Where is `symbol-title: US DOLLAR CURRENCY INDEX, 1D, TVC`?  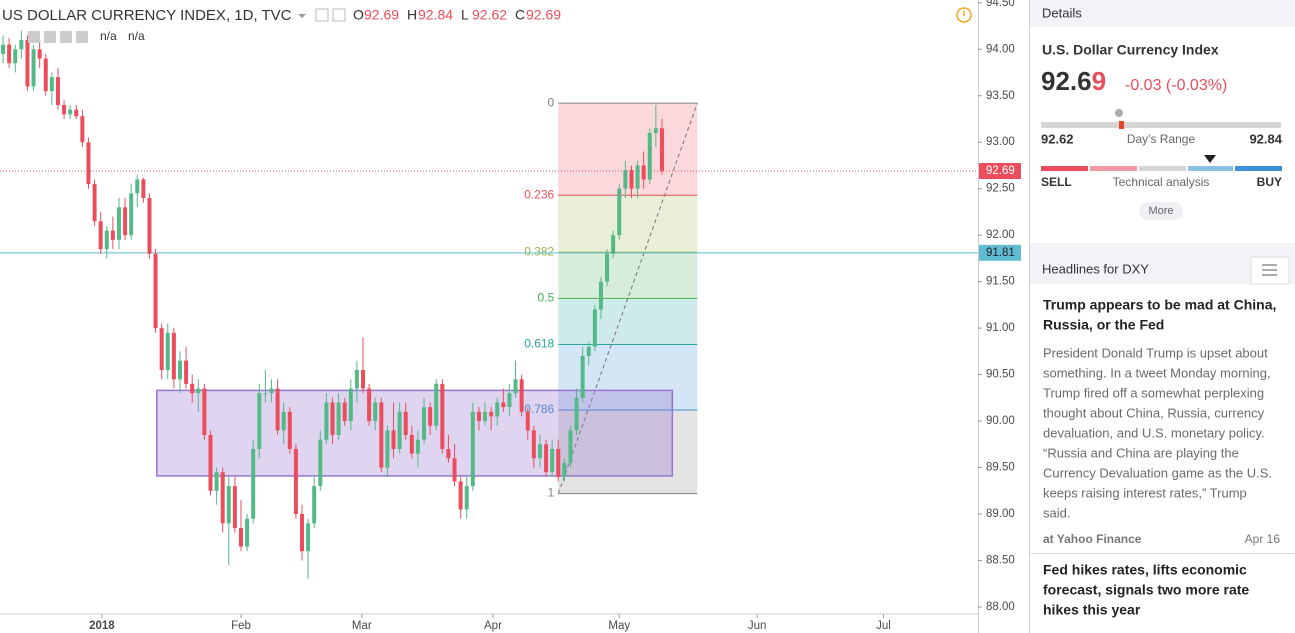 symbol-title: US DOLLAR CURRENCY INDEX, 1D, TVC is located at coordinates (147, 15).